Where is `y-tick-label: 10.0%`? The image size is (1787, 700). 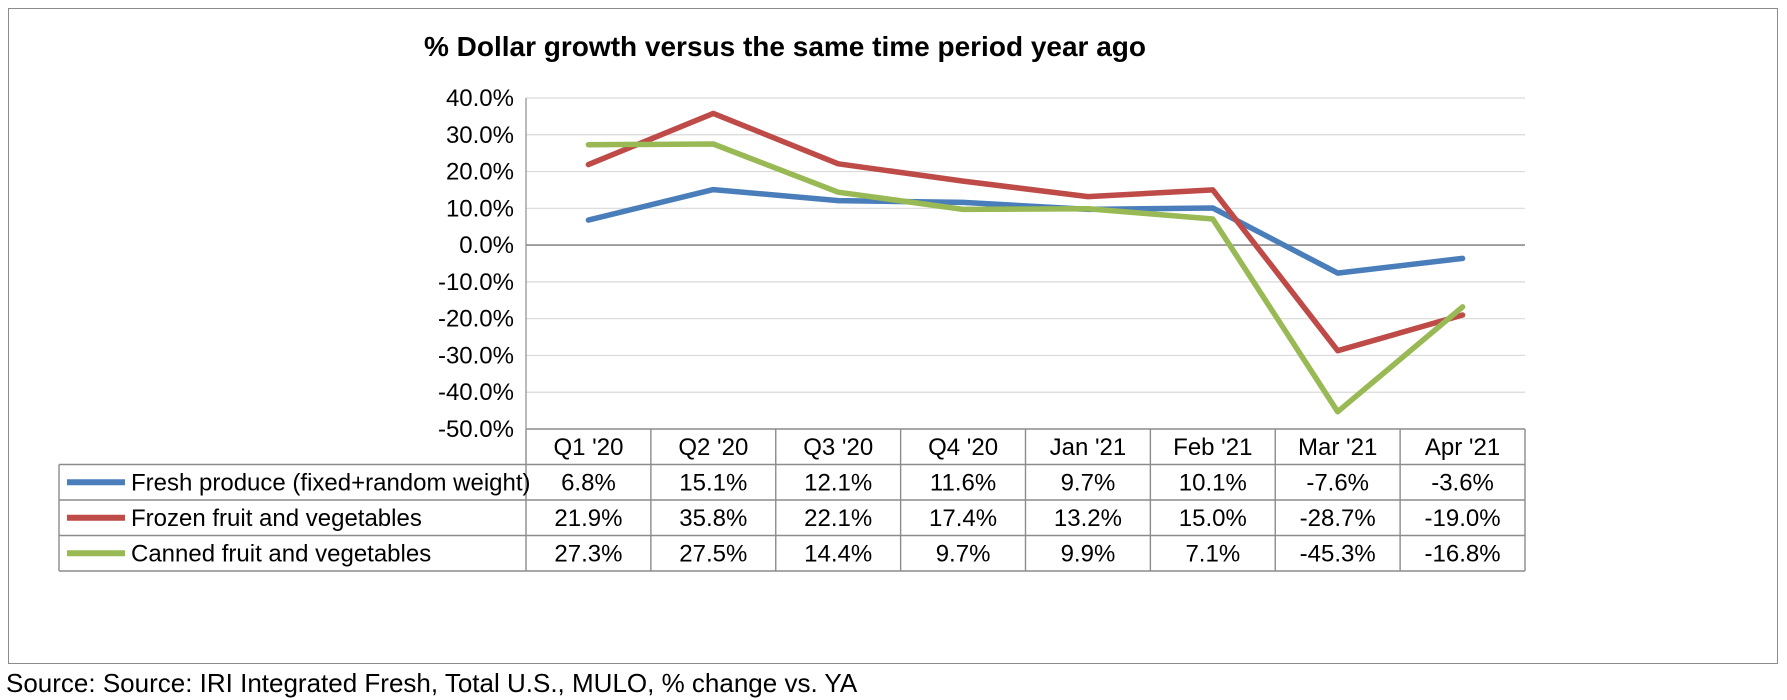 y-tick-label: 10.0% is located at coordinates (480, 208).